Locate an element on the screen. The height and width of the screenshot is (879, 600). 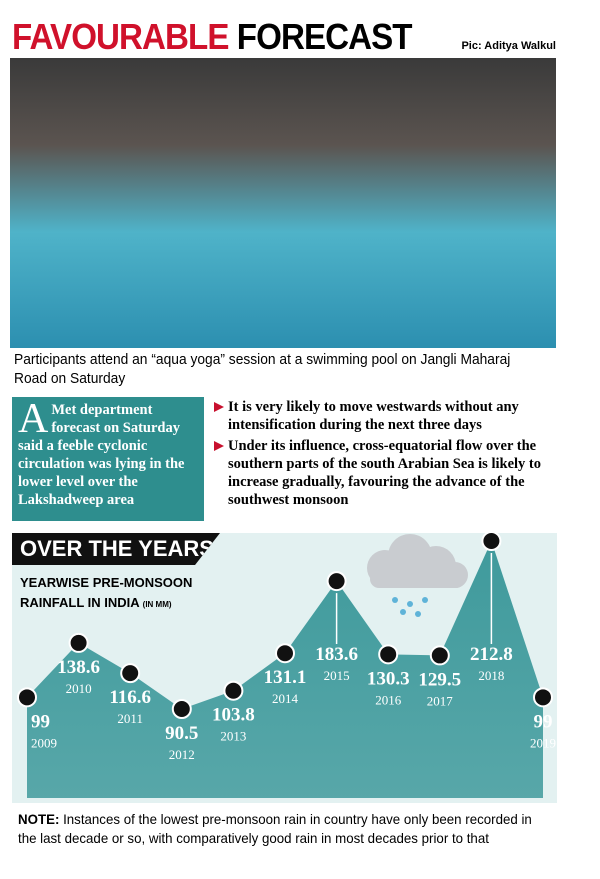
value-label: 212.8 is located at coordinates (491, 654).